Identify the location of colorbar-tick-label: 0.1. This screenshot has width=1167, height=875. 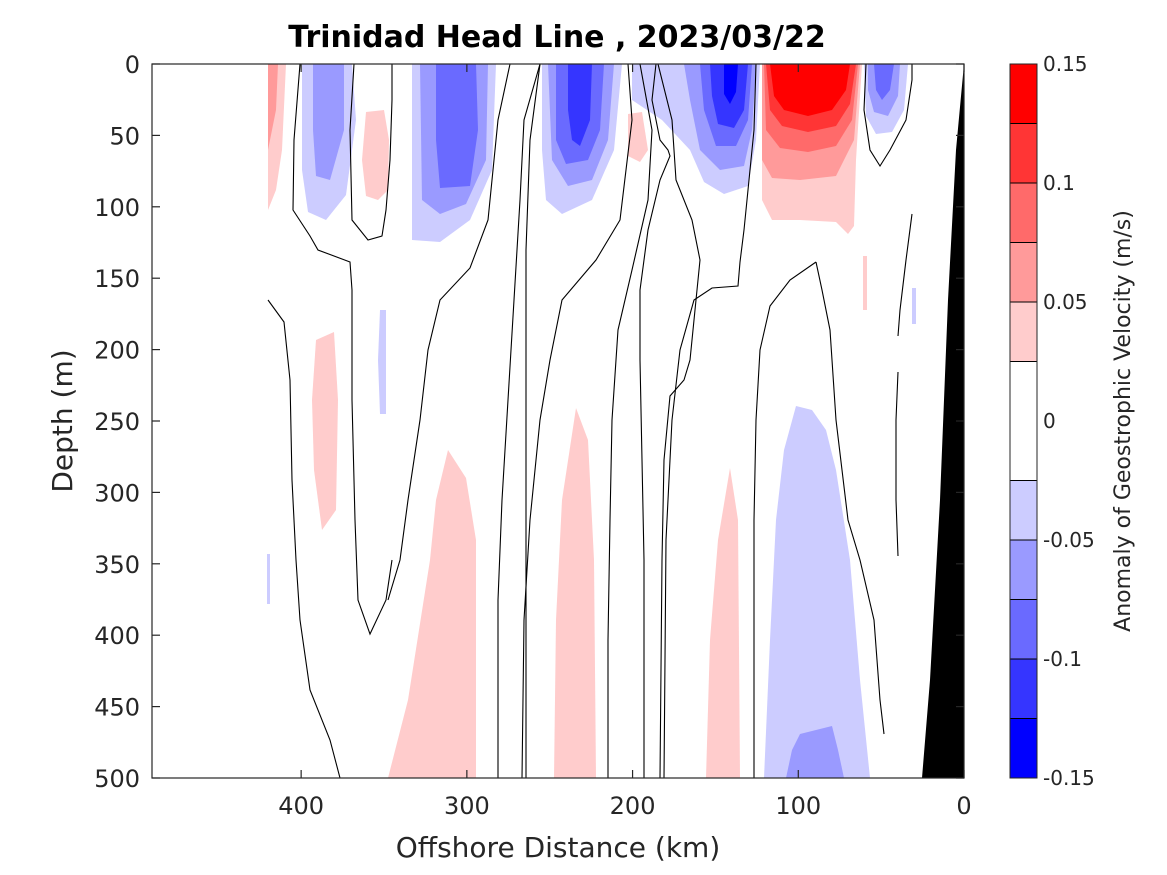
(1059, 183).